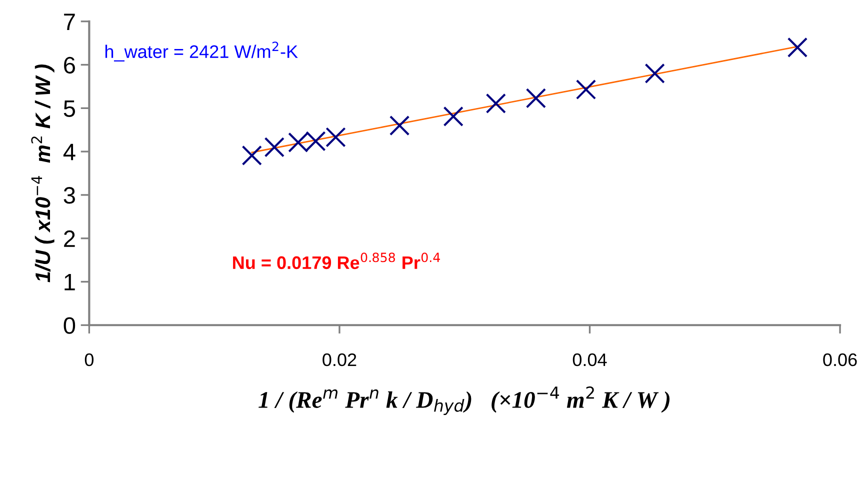 This screenshot has width=866, height=486. I want to click on y-tick-label: 5, so click(70, 108).